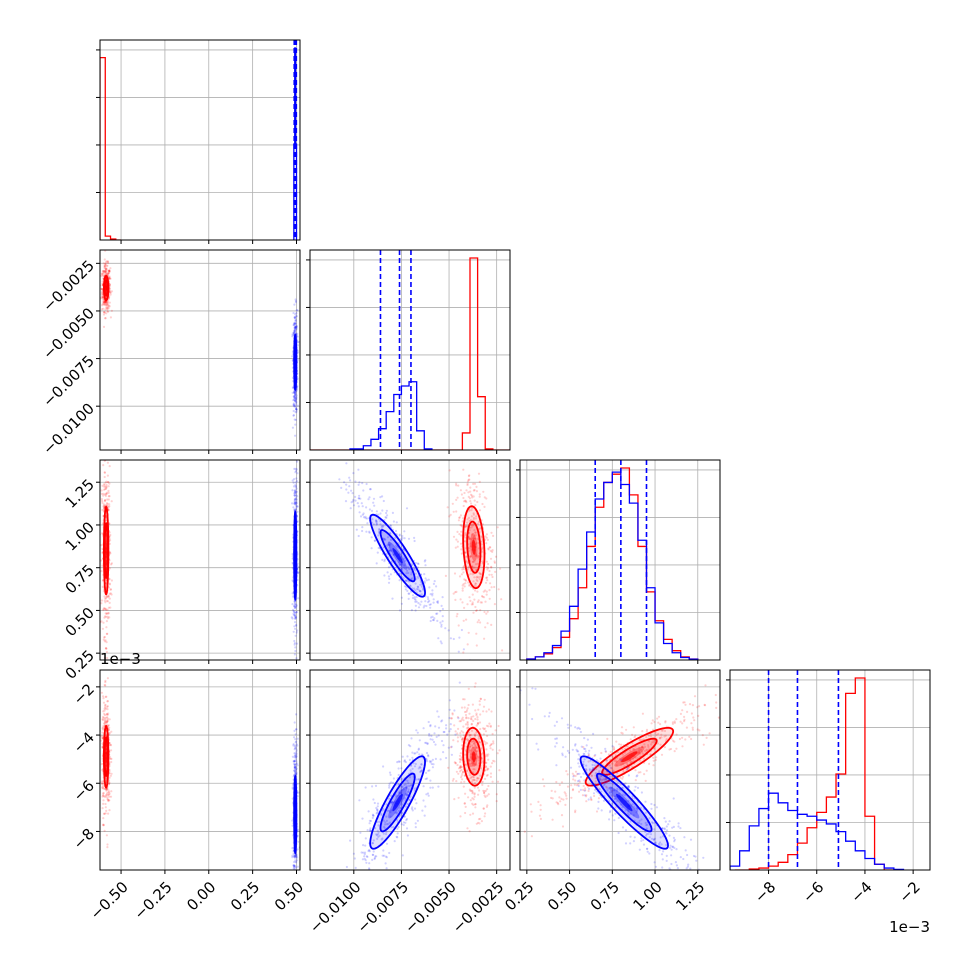  I want to click on y-tick-label: 0.75, so click(80, 579).